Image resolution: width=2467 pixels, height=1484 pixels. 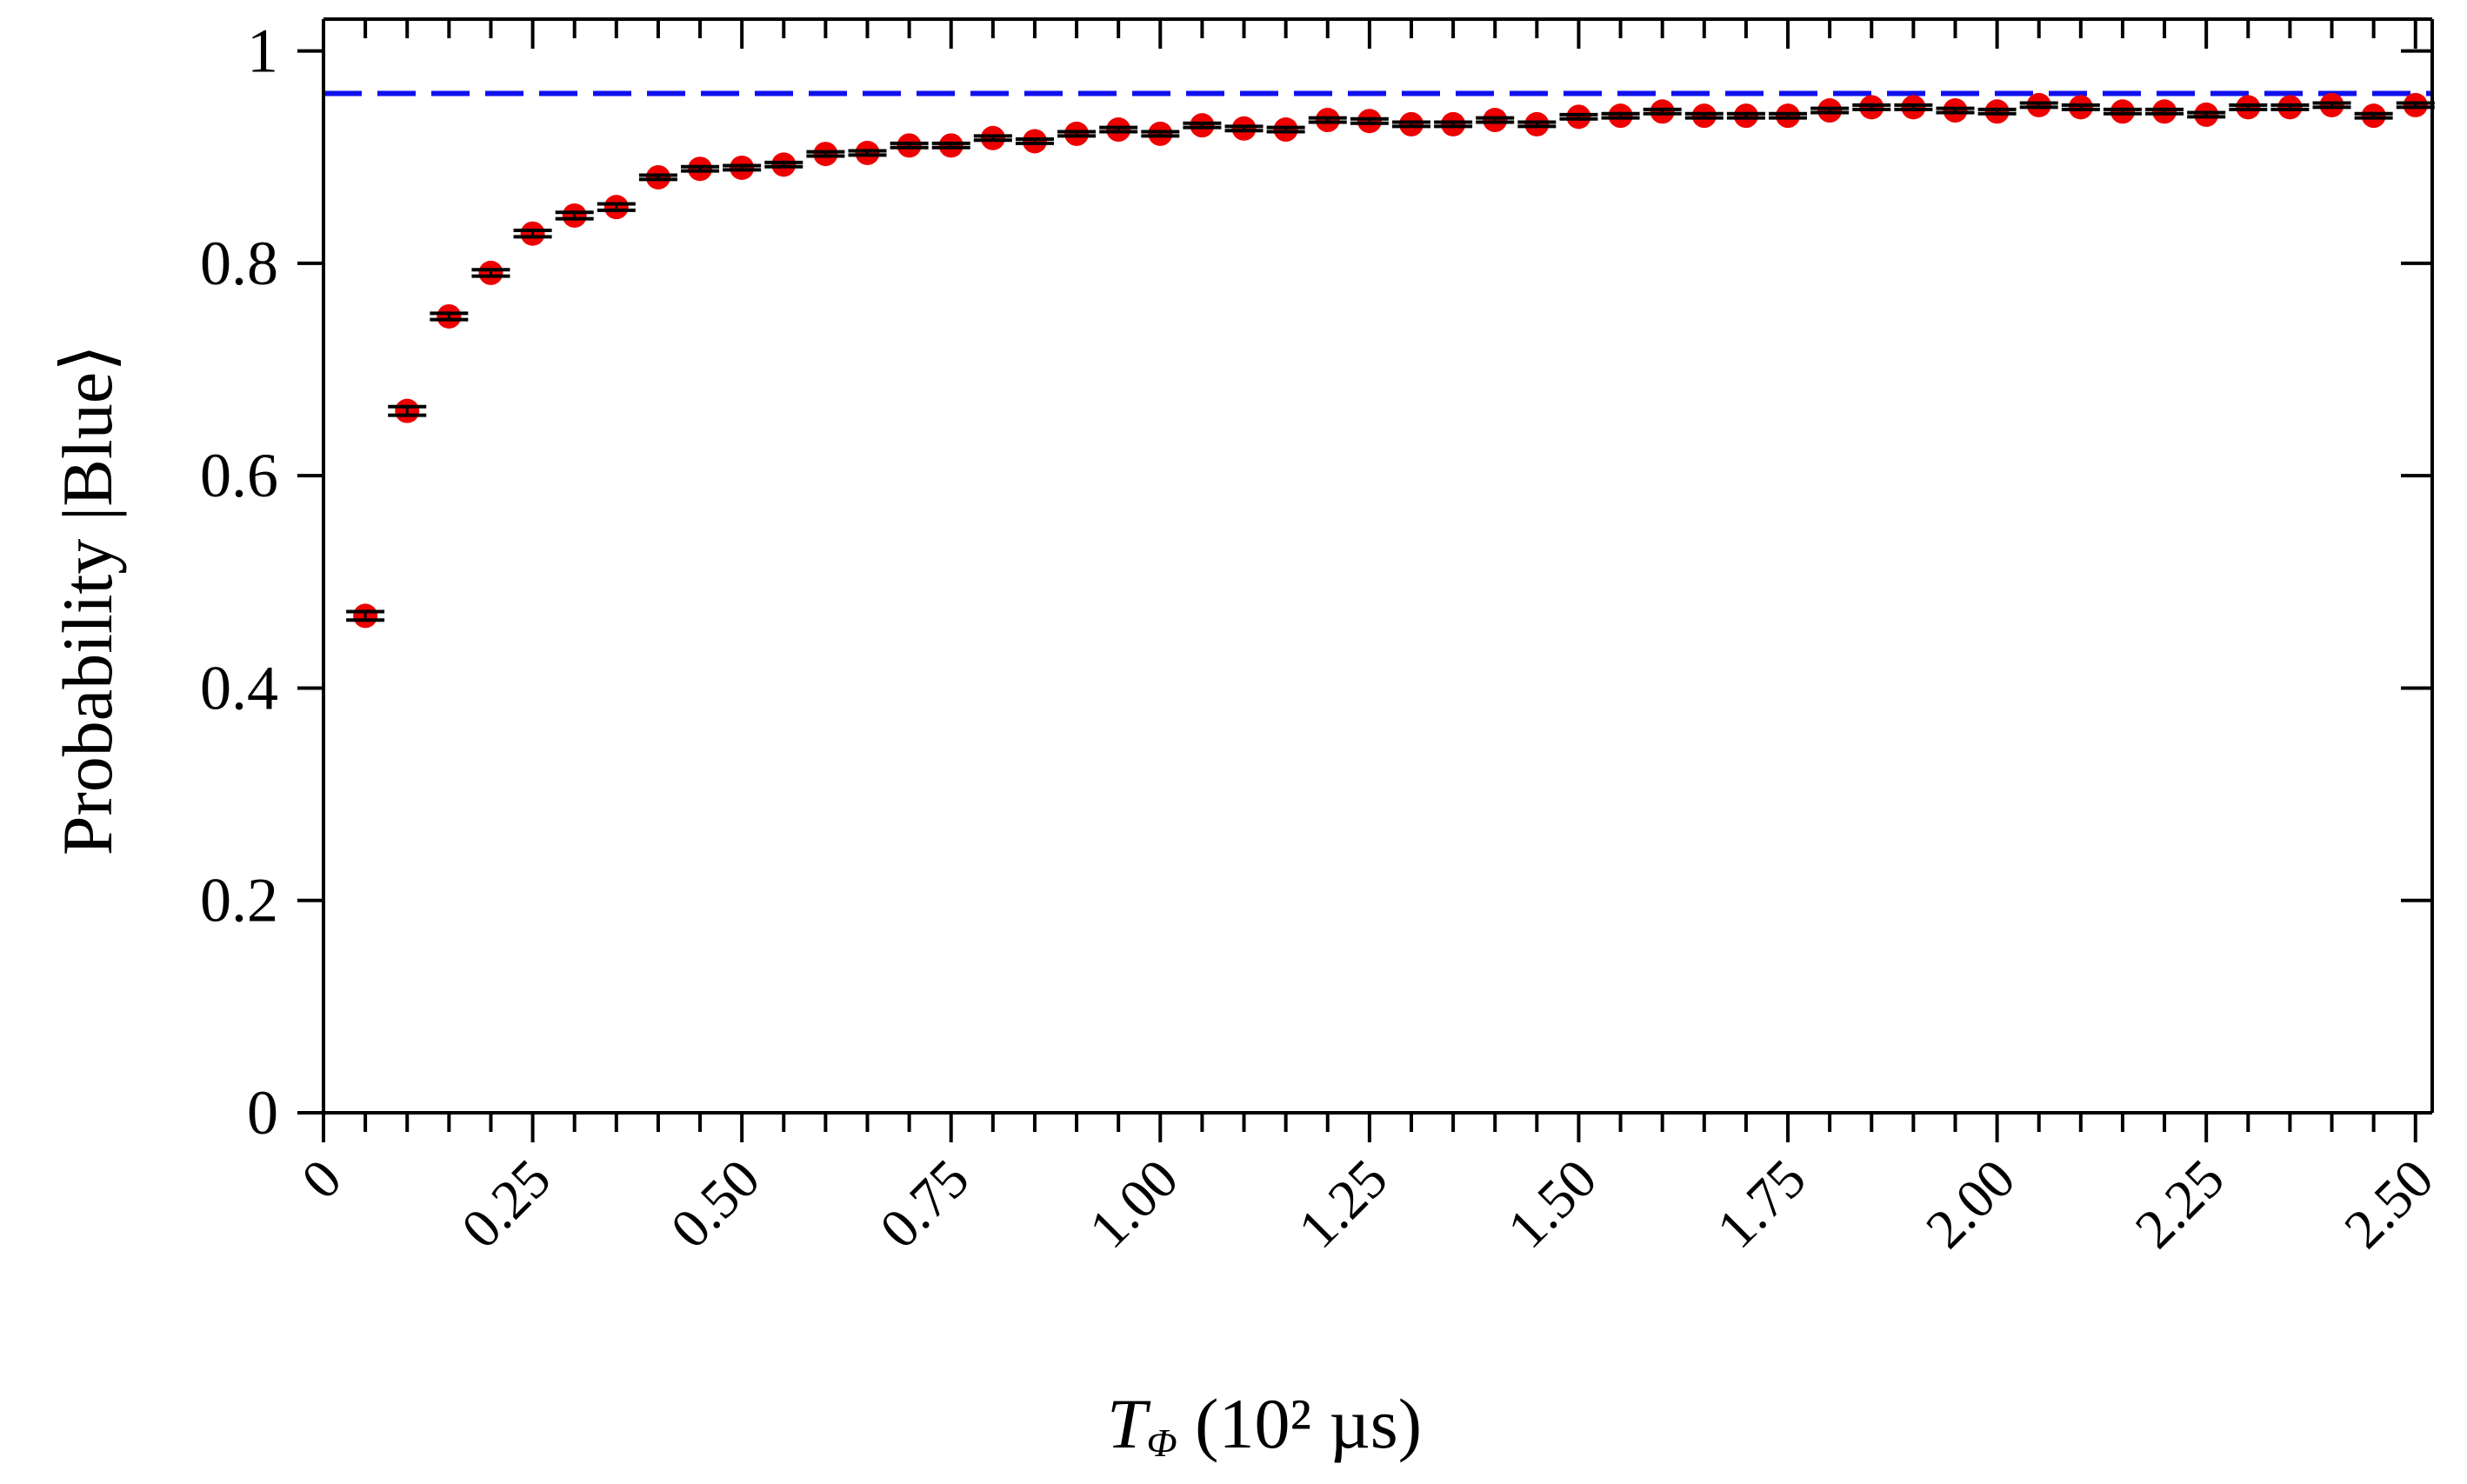 I want to click on y-tick-label: 0.8, so click(x=239, y=263).